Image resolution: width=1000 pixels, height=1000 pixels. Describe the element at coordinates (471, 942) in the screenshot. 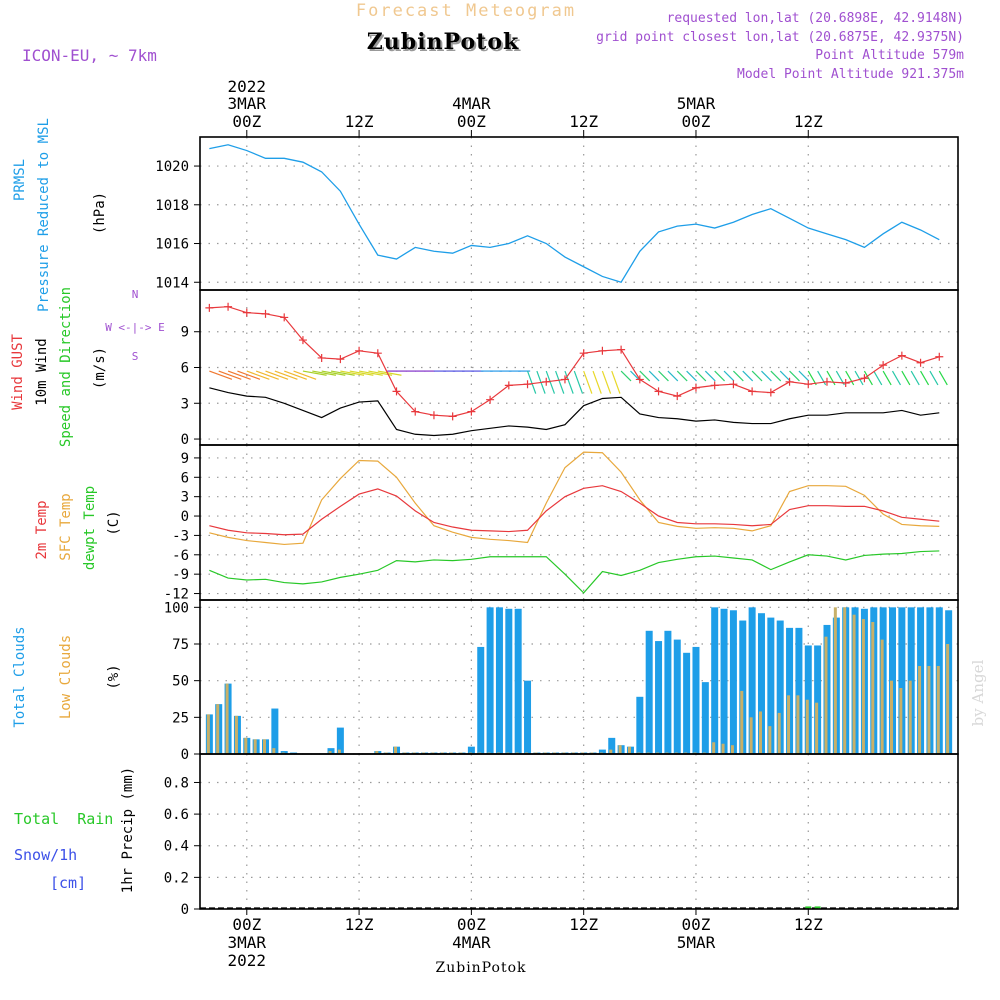

I see `bottom-date-label: 4MAR` at that location.